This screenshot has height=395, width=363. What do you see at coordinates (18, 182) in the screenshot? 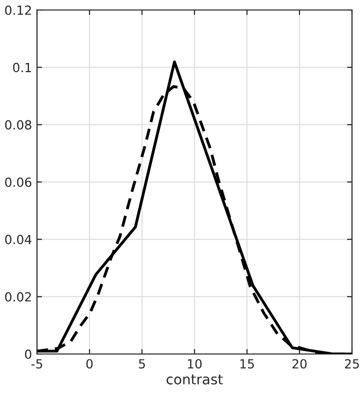
I see `y-tick-label: 0.06` at bounding box center [18, 182].